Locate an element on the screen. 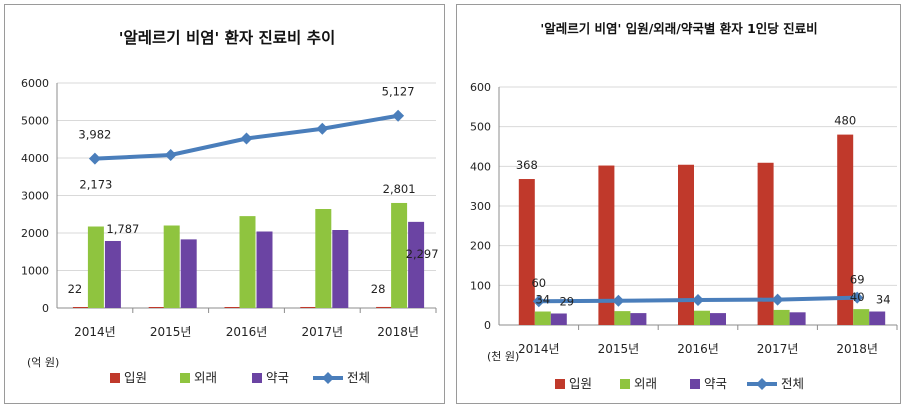  unit-label: (천 원) is located at coordinates (503, 356).